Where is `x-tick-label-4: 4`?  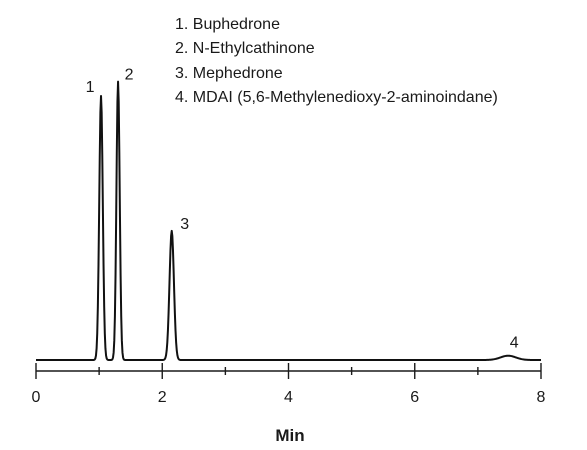
x-tick-label-4: 4 is located at coordinates (288, 397).